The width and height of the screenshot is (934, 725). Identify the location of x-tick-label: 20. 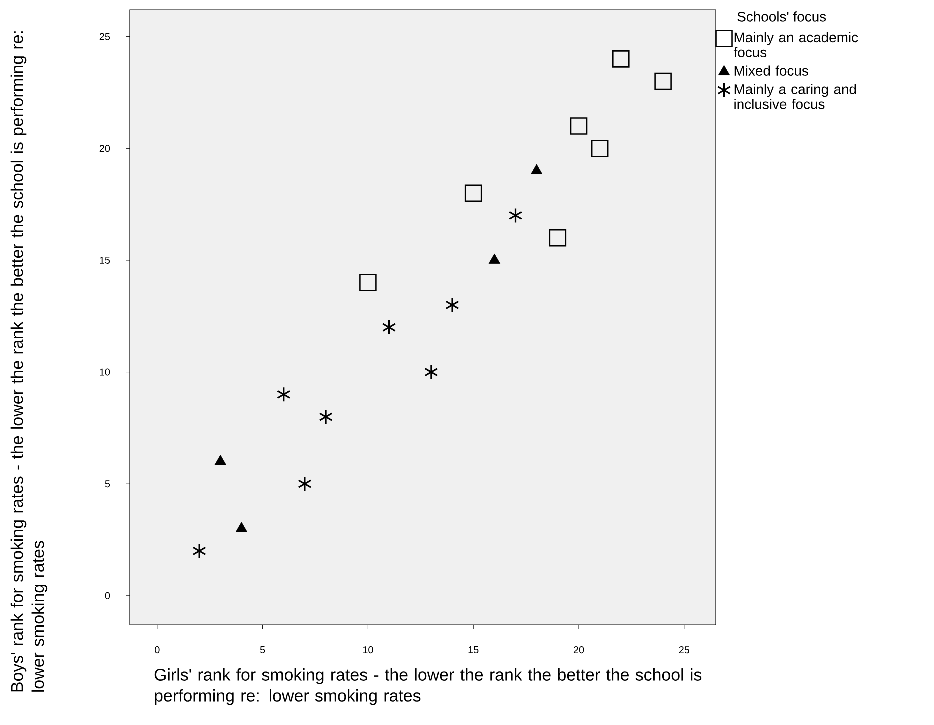
(579, 650).